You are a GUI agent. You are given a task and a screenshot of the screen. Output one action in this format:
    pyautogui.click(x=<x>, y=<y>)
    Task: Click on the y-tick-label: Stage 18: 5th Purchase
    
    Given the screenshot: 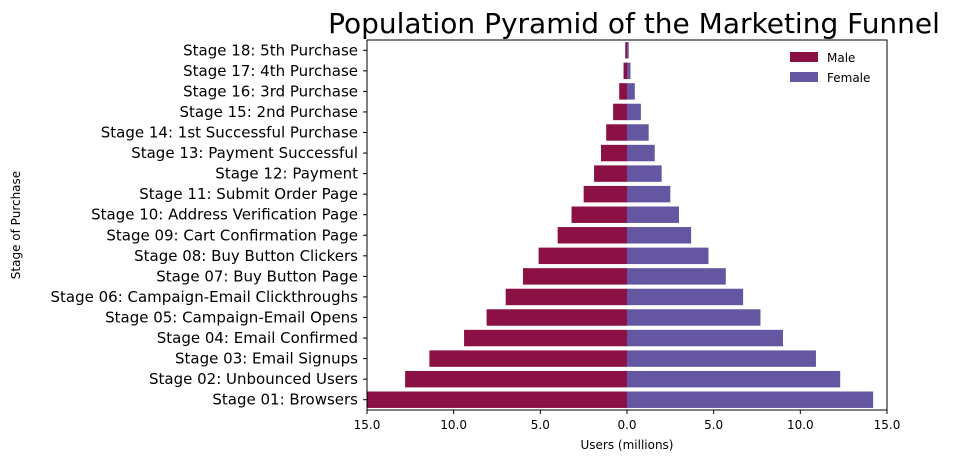 What is the action you would take?
    pyautogui.click(x=270, y=50)
    